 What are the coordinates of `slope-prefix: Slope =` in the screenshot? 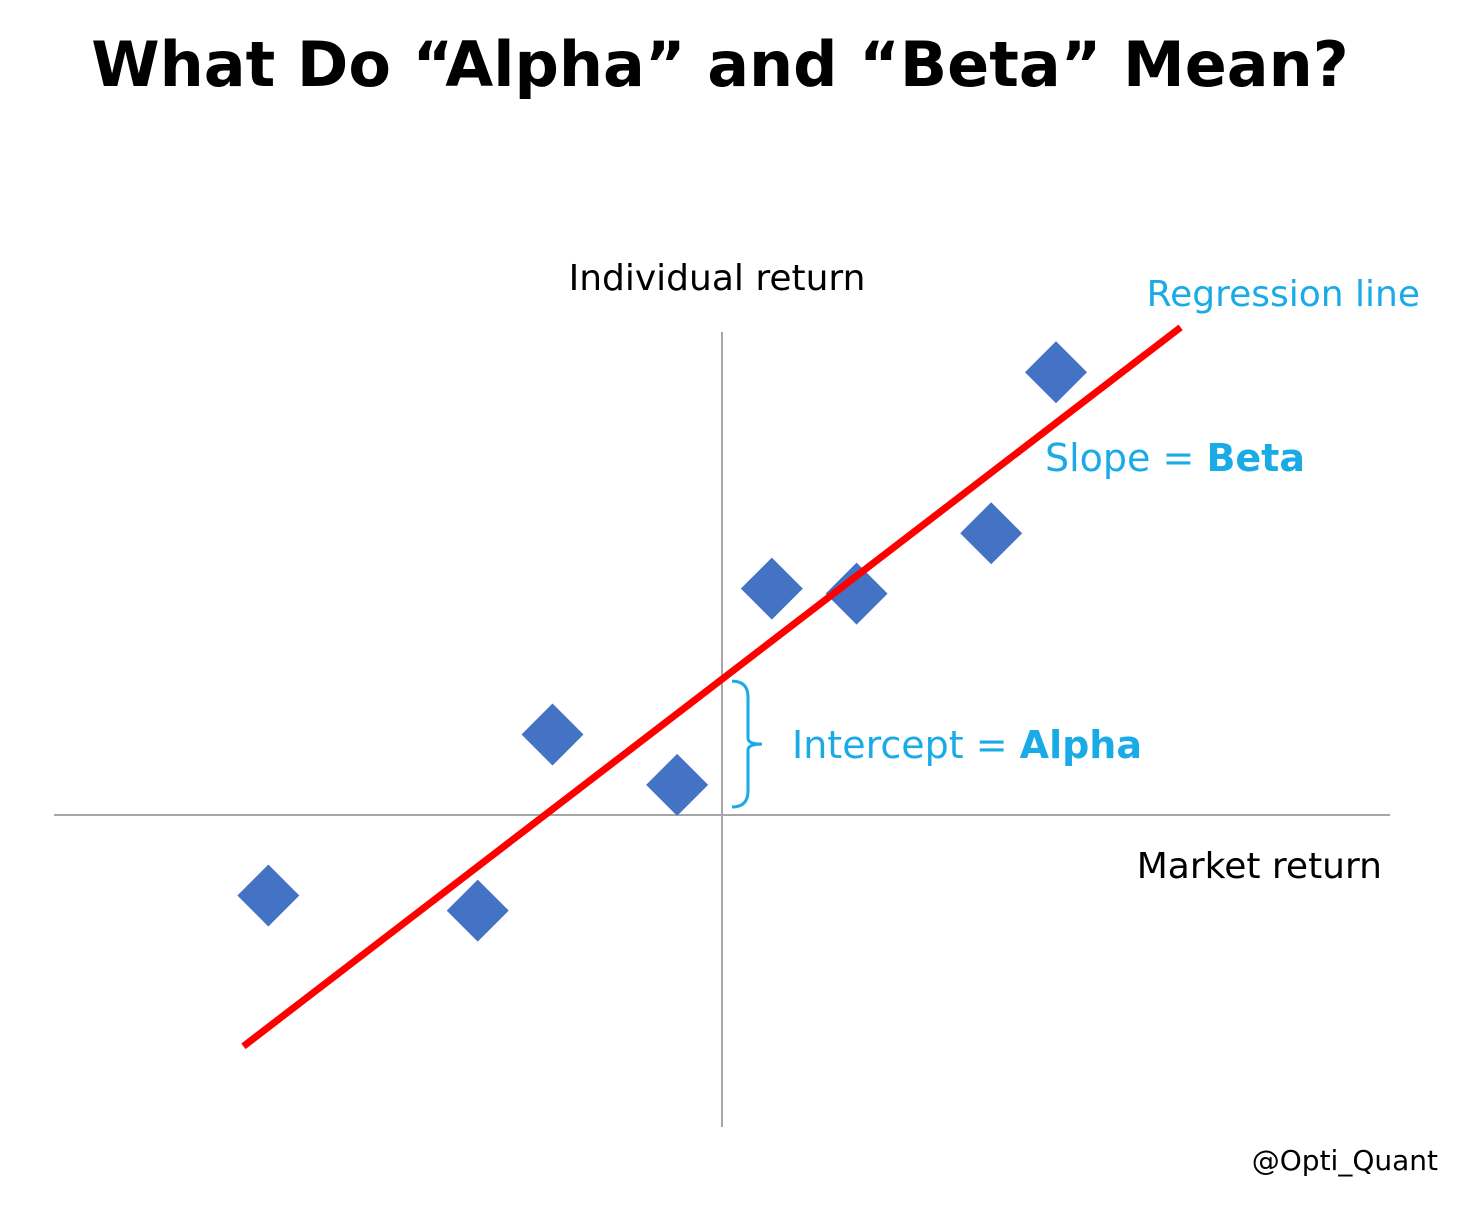 It's located at (1125, 458).